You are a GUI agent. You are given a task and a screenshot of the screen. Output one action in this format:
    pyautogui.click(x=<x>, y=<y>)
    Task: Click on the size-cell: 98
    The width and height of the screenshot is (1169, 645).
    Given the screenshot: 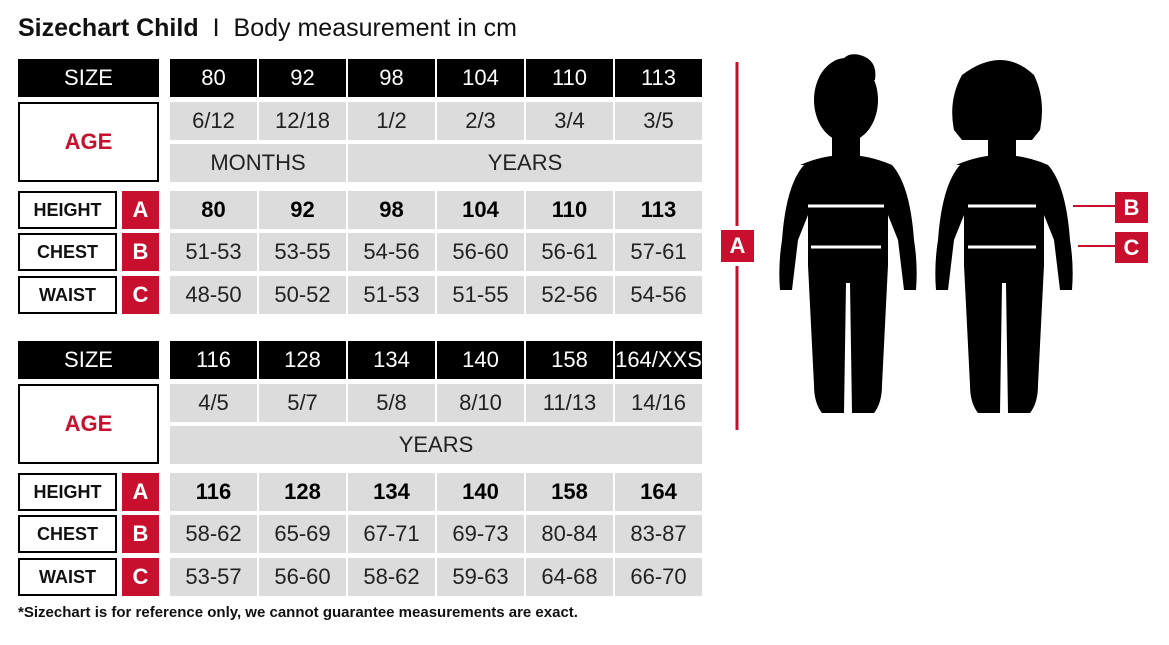 What is the action you would take?
    pyautogui.click(x=391, y=78)
    